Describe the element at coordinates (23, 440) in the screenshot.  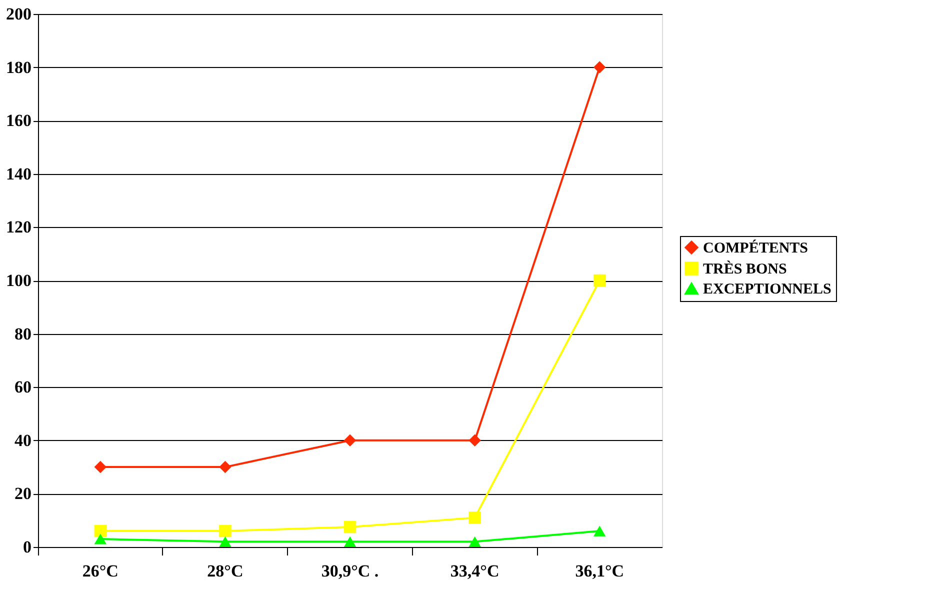
I see `y-tick-label: 40` at that location.